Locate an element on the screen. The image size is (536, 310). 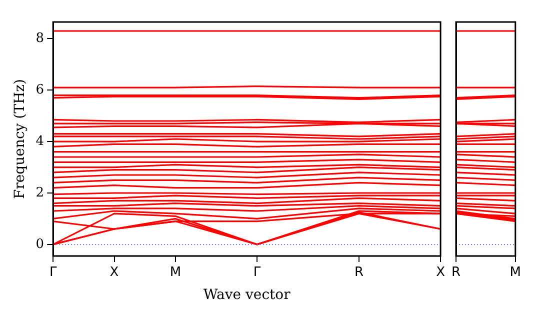
y-tick-label: 2 is located at coordinates (40, 192).